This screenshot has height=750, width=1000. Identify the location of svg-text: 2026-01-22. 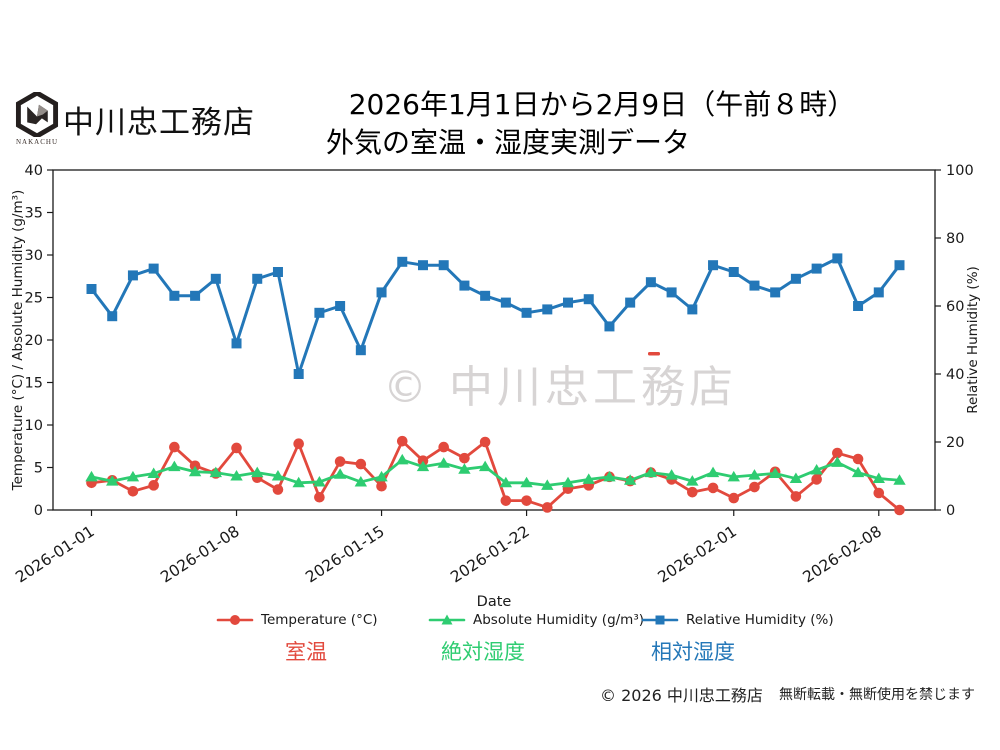
(489, 554).